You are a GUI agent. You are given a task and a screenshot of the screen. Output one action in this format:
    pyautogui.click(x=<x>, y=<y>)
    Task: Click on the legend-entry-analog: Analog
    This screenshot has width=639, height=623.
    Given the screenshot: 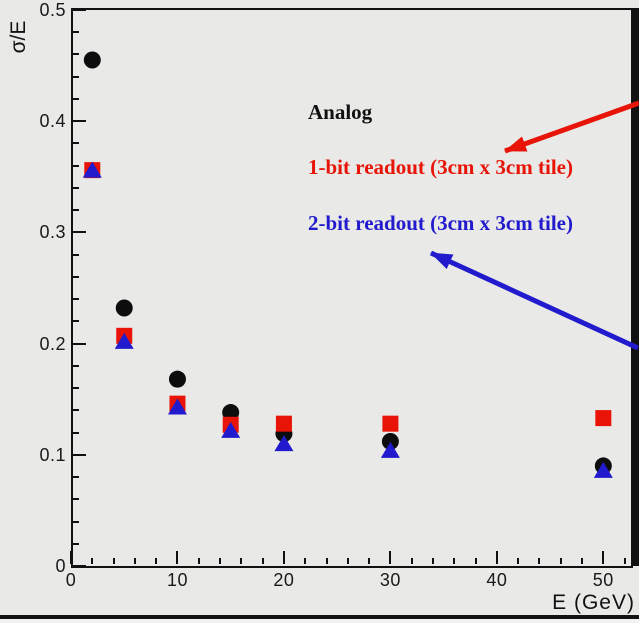 What is the action you would take?
    pyautogui.click(x=340, y=112)
    